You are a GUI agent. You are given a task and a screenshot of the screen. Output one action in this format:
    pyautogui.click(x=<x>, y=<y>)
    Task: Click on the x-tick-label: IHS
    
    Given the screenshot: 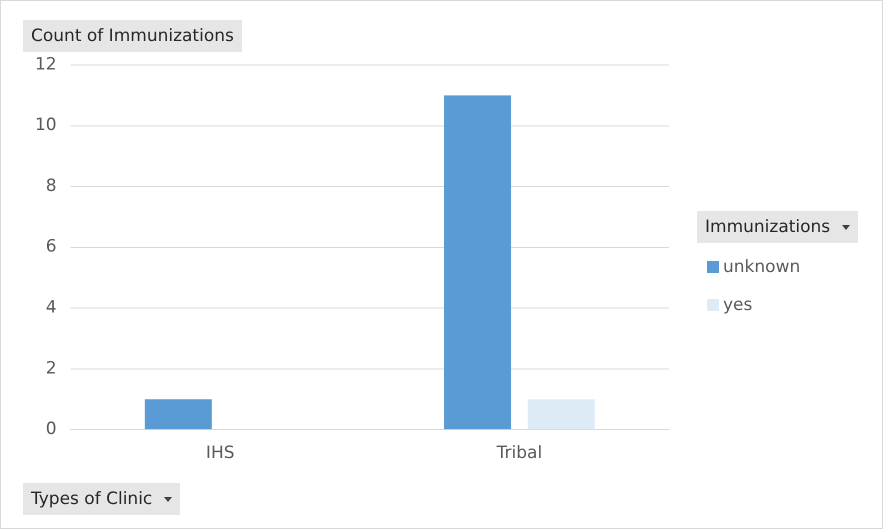 What is the action you would take?
    pyautogui.click(x=220, y=453)
    